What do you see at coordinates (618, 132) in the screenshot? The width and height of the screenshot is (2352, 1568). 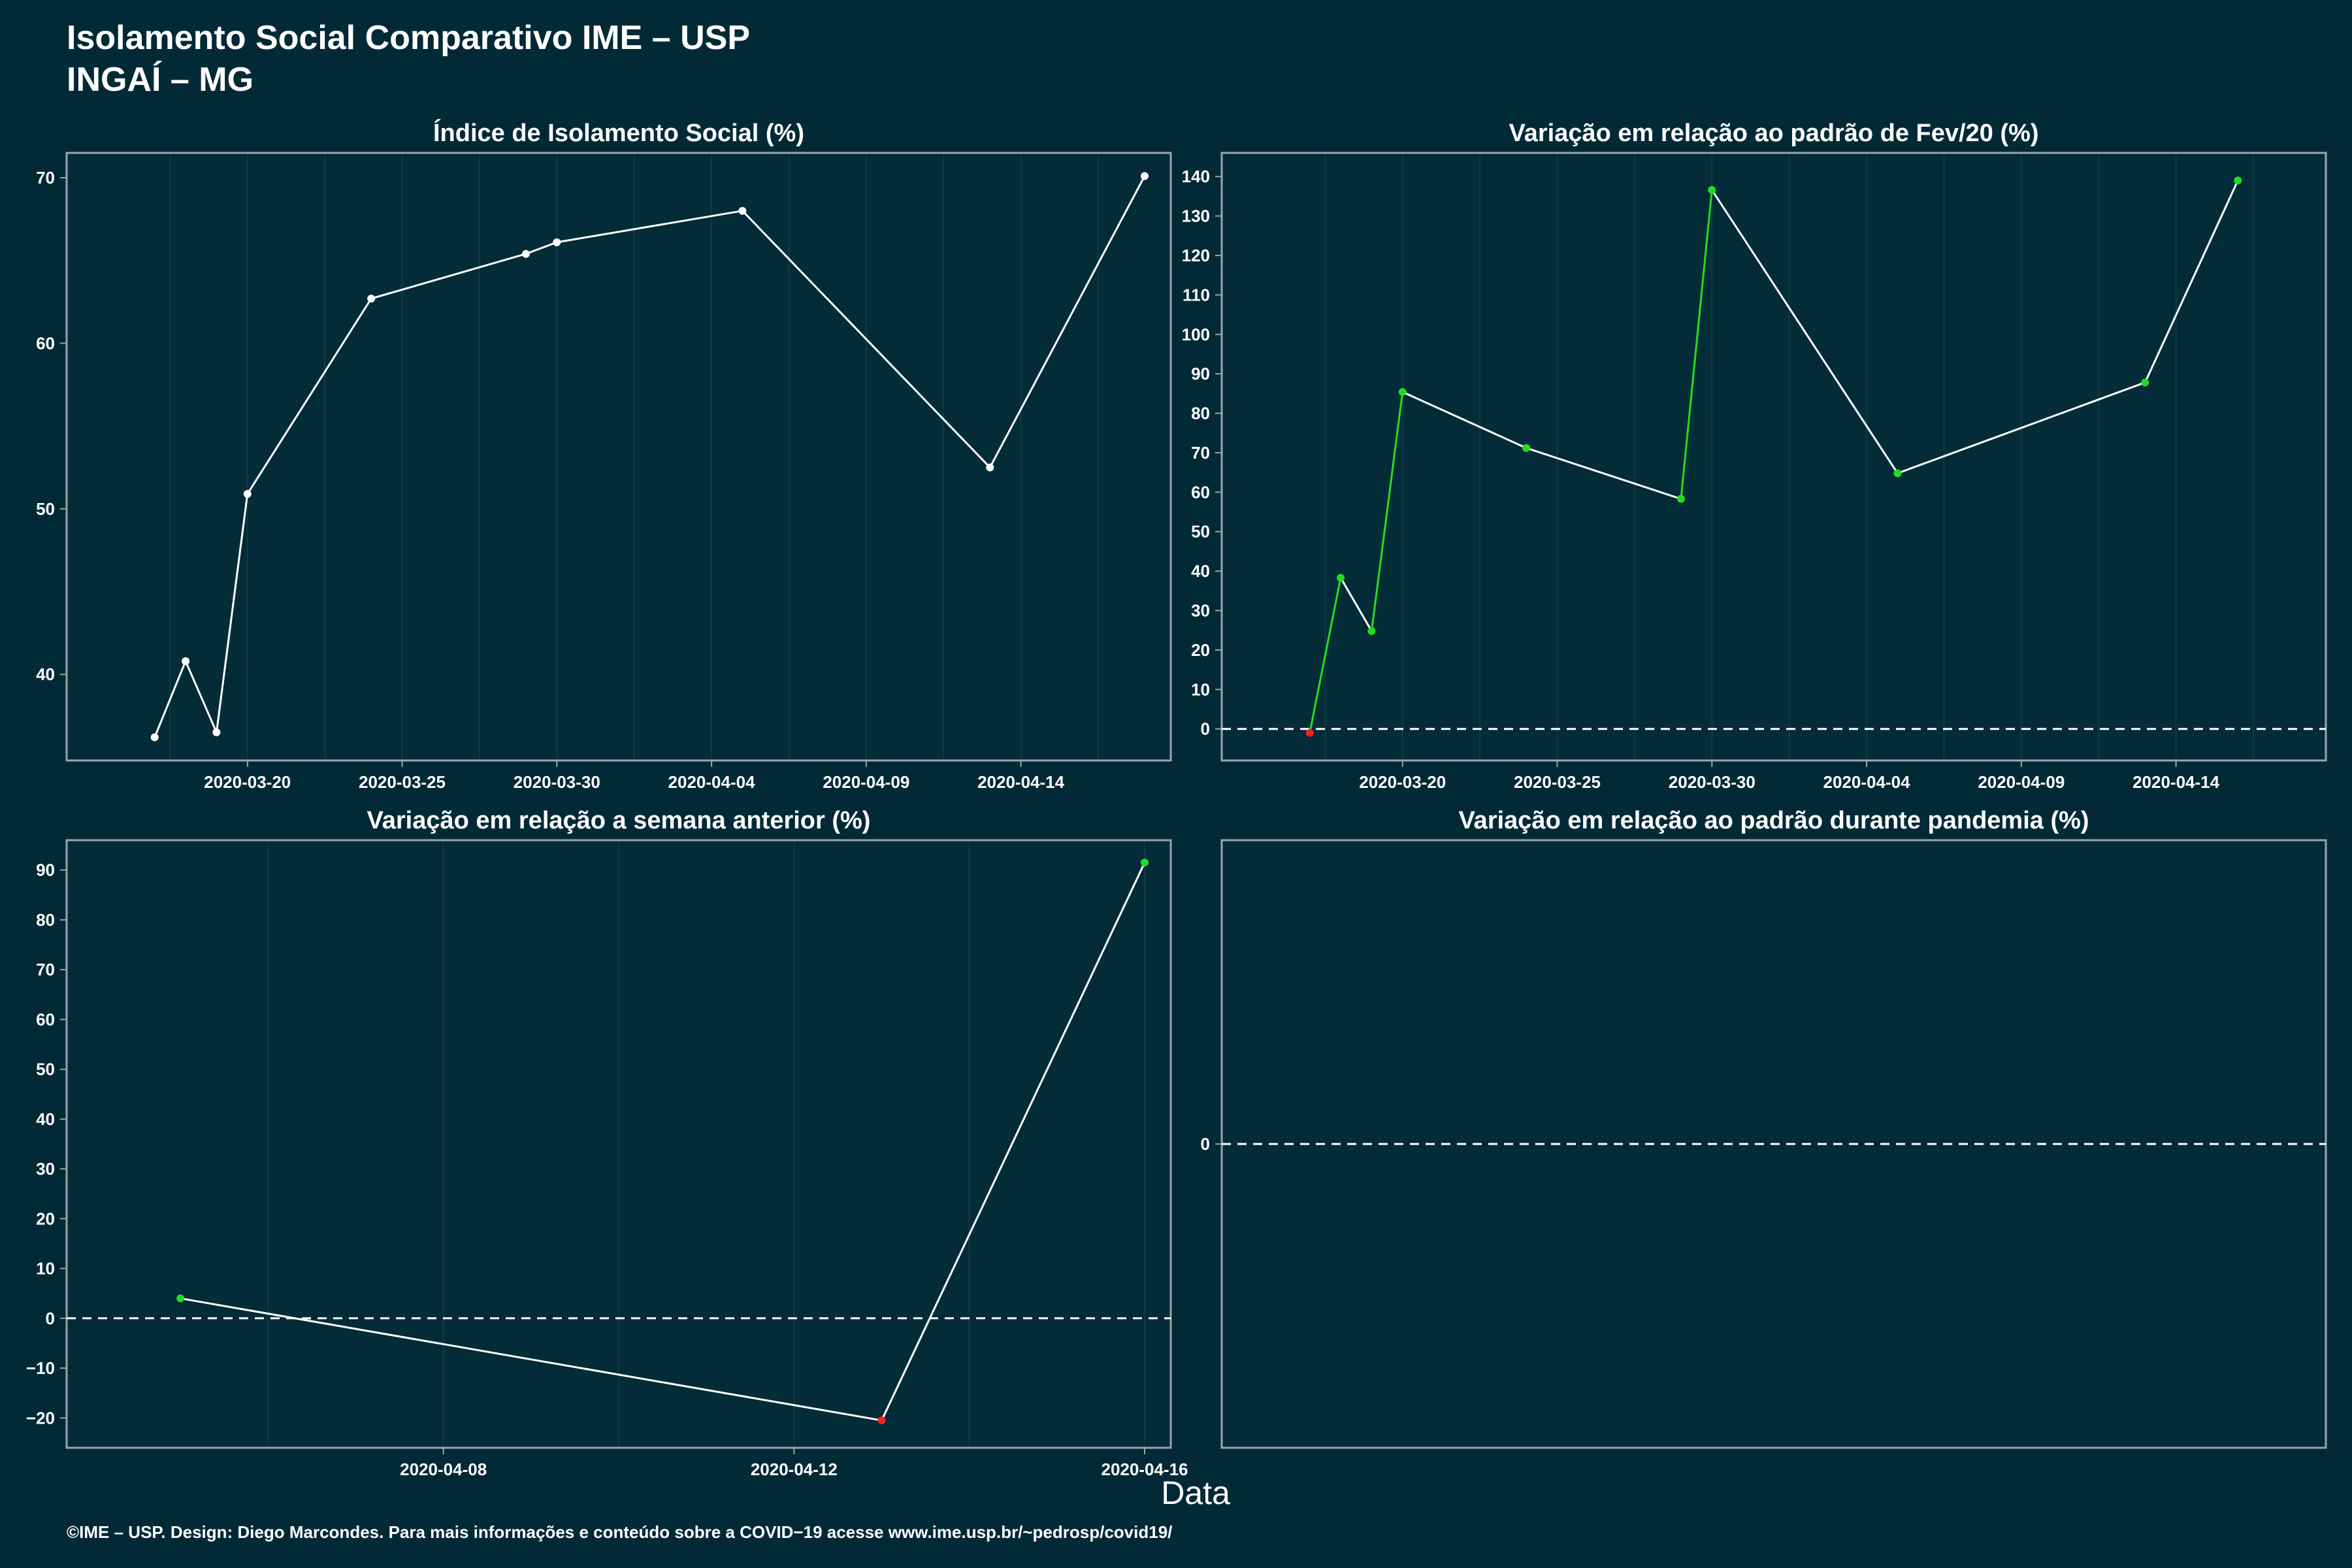 I see `panel-title: Índice de Isolamento Social (%)` at bounding box center [618, 132].